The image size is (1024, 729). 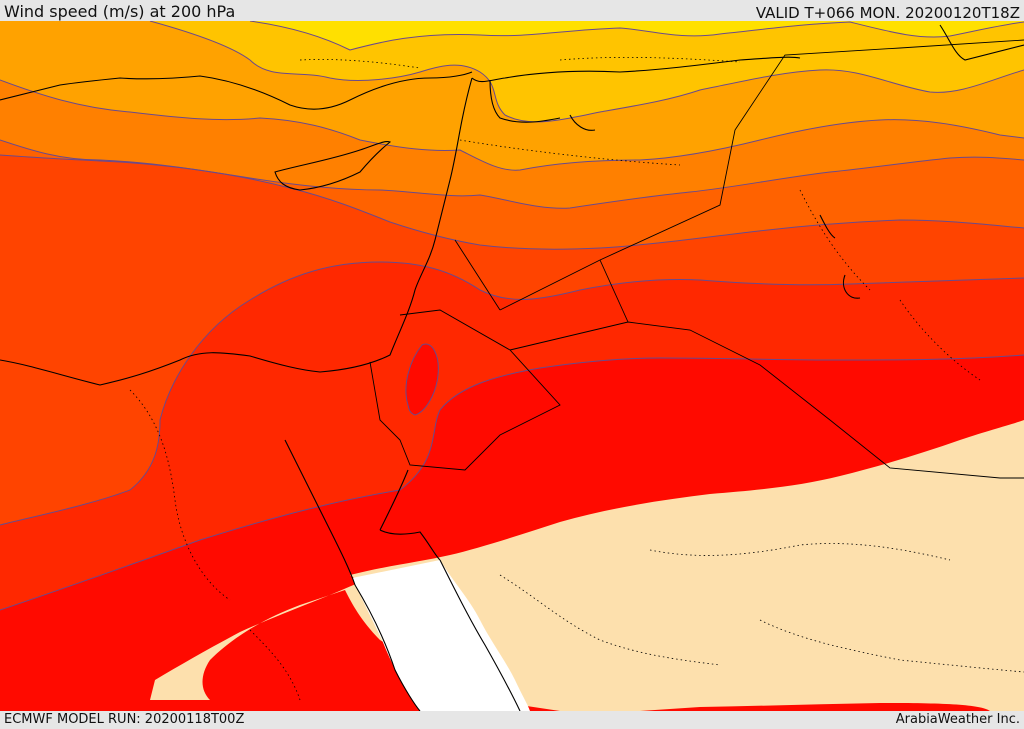 I want to click on band-7-pocket, so click(x=422, y=379).